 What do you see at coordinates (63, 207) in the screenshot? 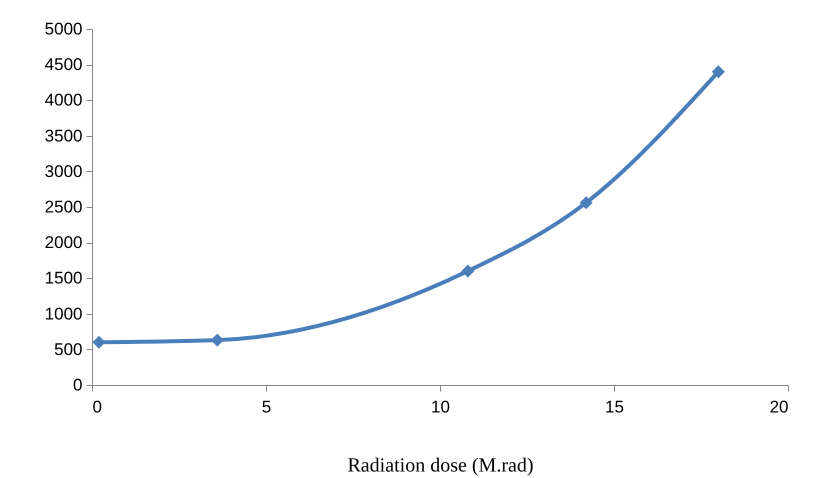
I see `y-tick-label: 2500` at bounding box center [63, 207].